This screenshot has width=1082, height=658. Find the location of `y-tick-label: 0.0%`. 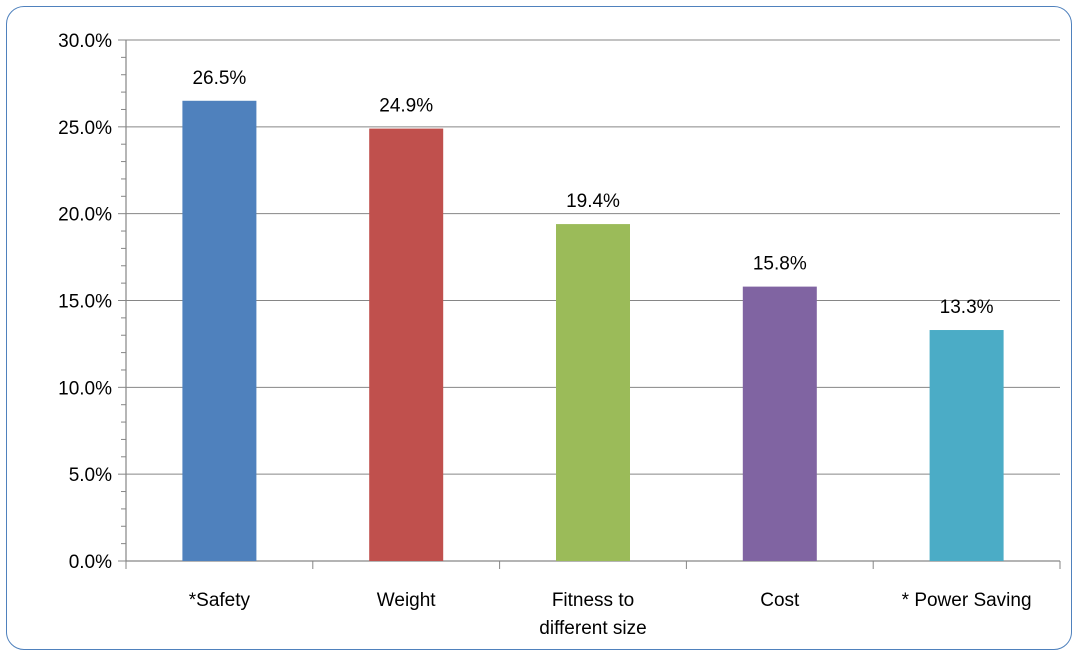

y-tick-label: 0.0% is located at coordinates (90, 562).